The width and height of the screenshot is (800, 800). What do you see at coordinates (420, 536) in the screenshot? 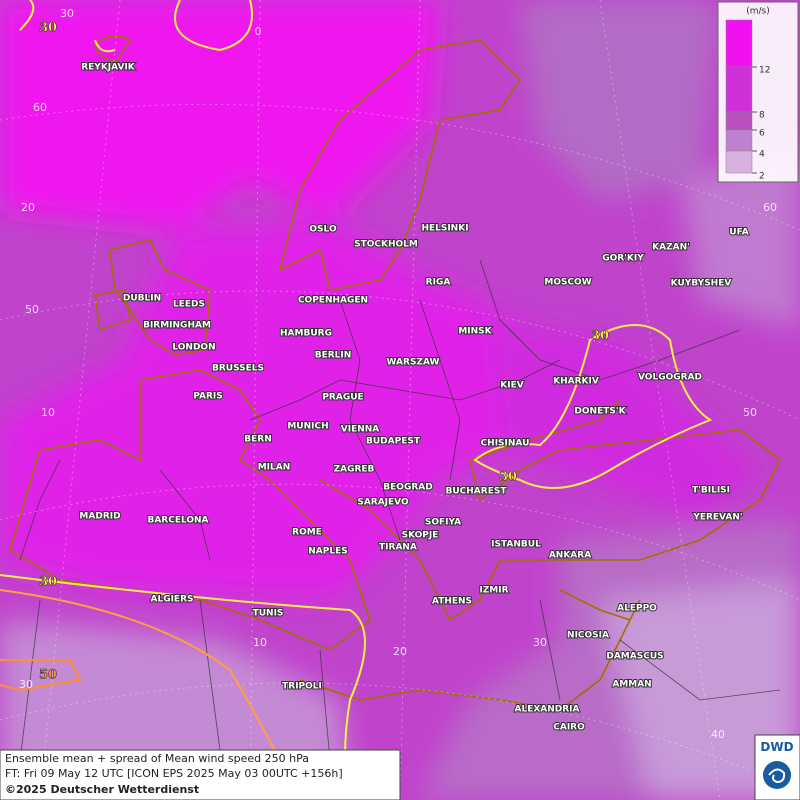
I see `city-label: SKOPJE` at bounding box center [420, 536].